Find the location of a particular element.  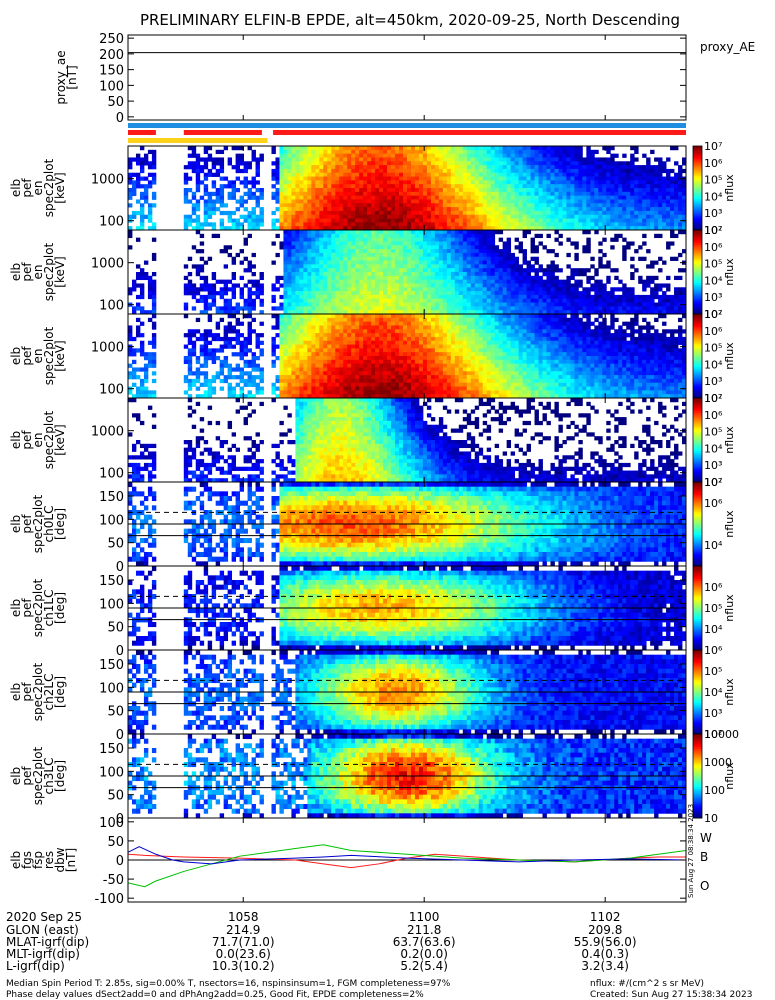

footer-units: nflux: #/(cm^2 s sr MeV) is located at coordinates (647, 984).